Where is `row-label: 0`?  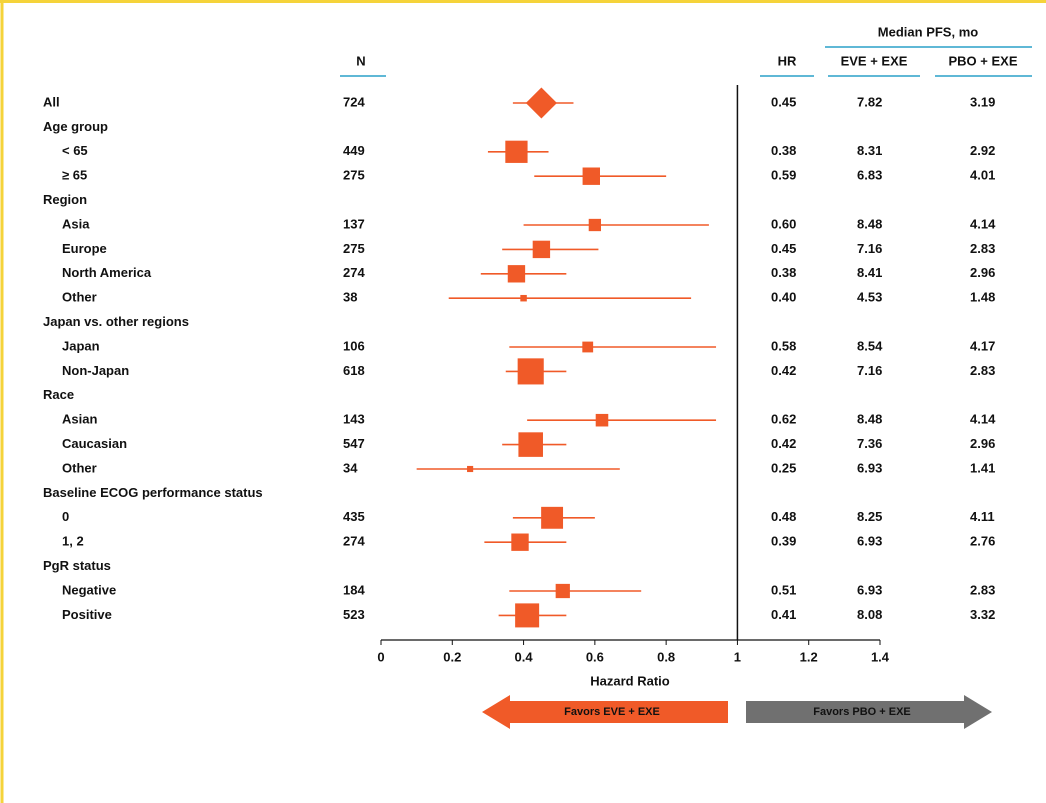 row-label: 0 is located at coordinates (65, 516).